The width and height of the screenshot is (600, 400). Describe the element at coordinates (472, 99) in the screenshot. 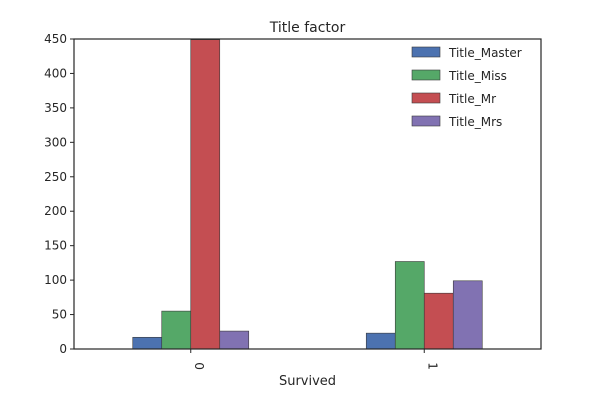

I see `legend-label-title-mr: Title_Mr` at that location.